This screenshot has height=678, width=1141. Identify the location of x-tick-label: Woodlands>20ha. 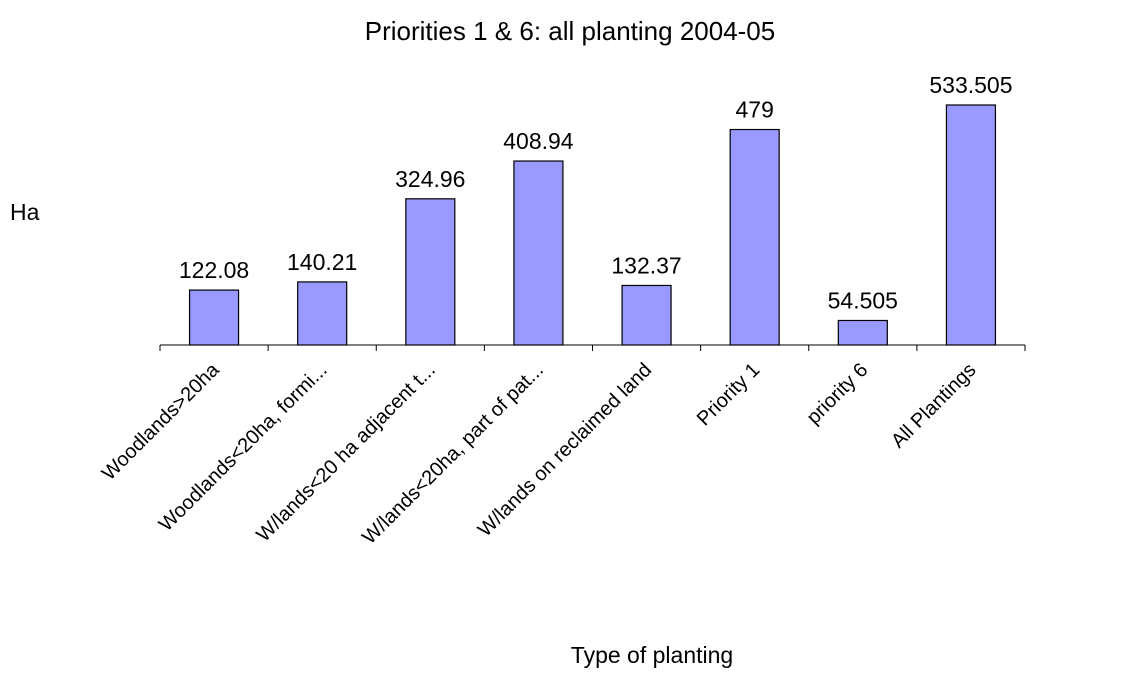
(161, 421).